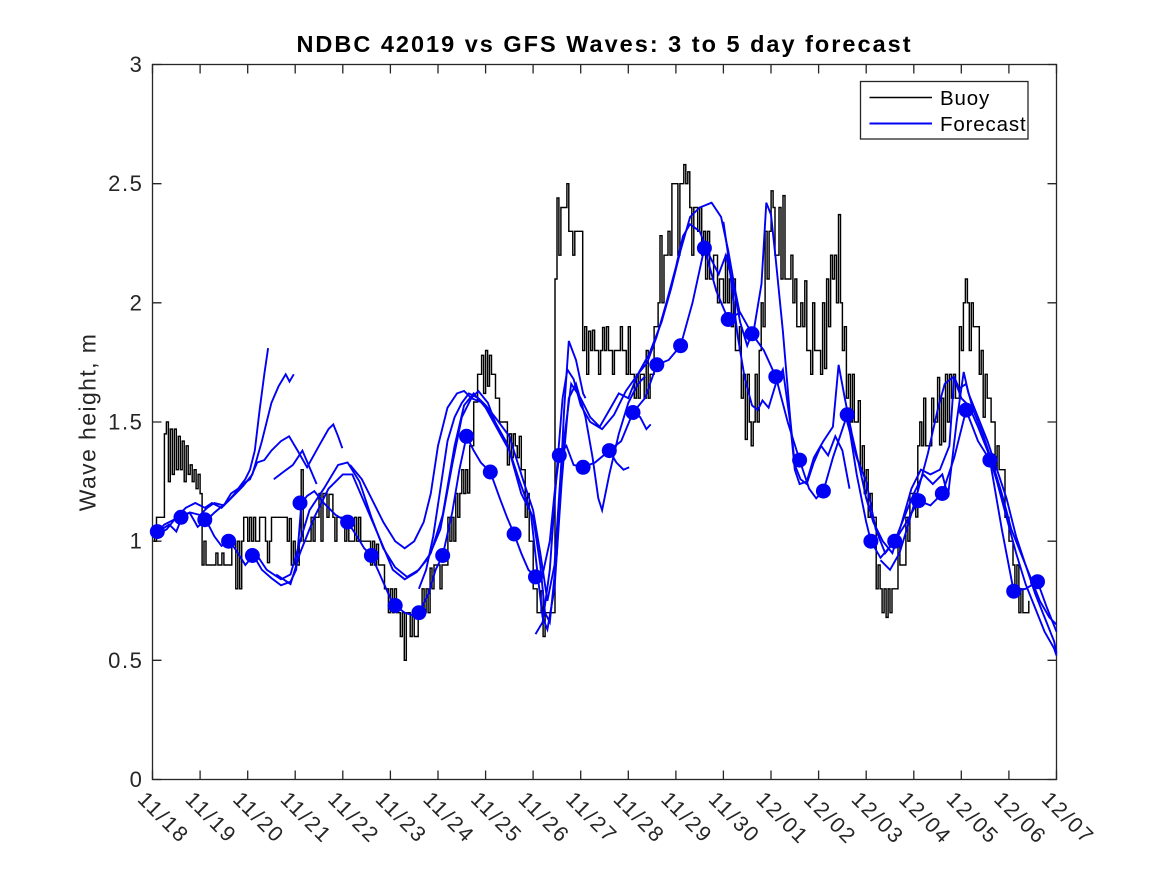 This screenshot has height=875, width=1167. I want to click on svg-text: 2.5, so click(125, 183).